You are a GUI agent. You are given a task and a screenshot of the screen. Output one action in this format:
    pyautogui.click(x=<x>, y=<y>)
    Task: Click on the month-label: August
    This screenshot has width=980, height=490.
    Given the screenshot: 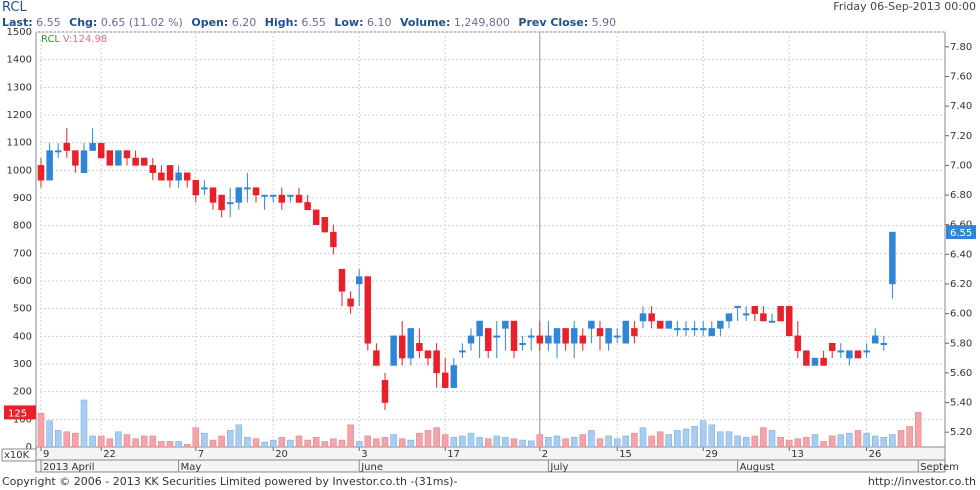 What is the action you would take?
    pyautogui.click(x=757, y=467)
    